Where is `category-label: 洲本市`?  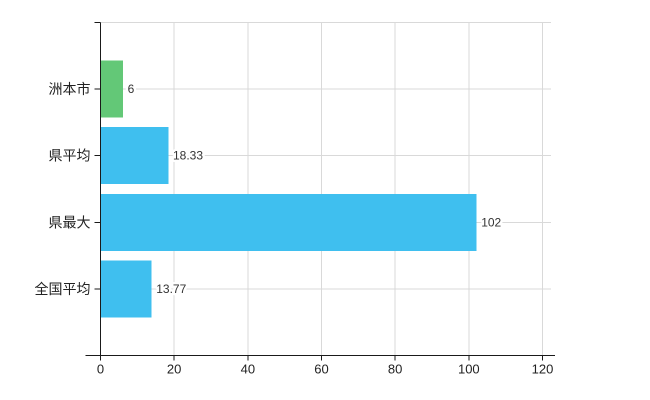 category-label: 洲本市 is located at coordinates (70, 89).